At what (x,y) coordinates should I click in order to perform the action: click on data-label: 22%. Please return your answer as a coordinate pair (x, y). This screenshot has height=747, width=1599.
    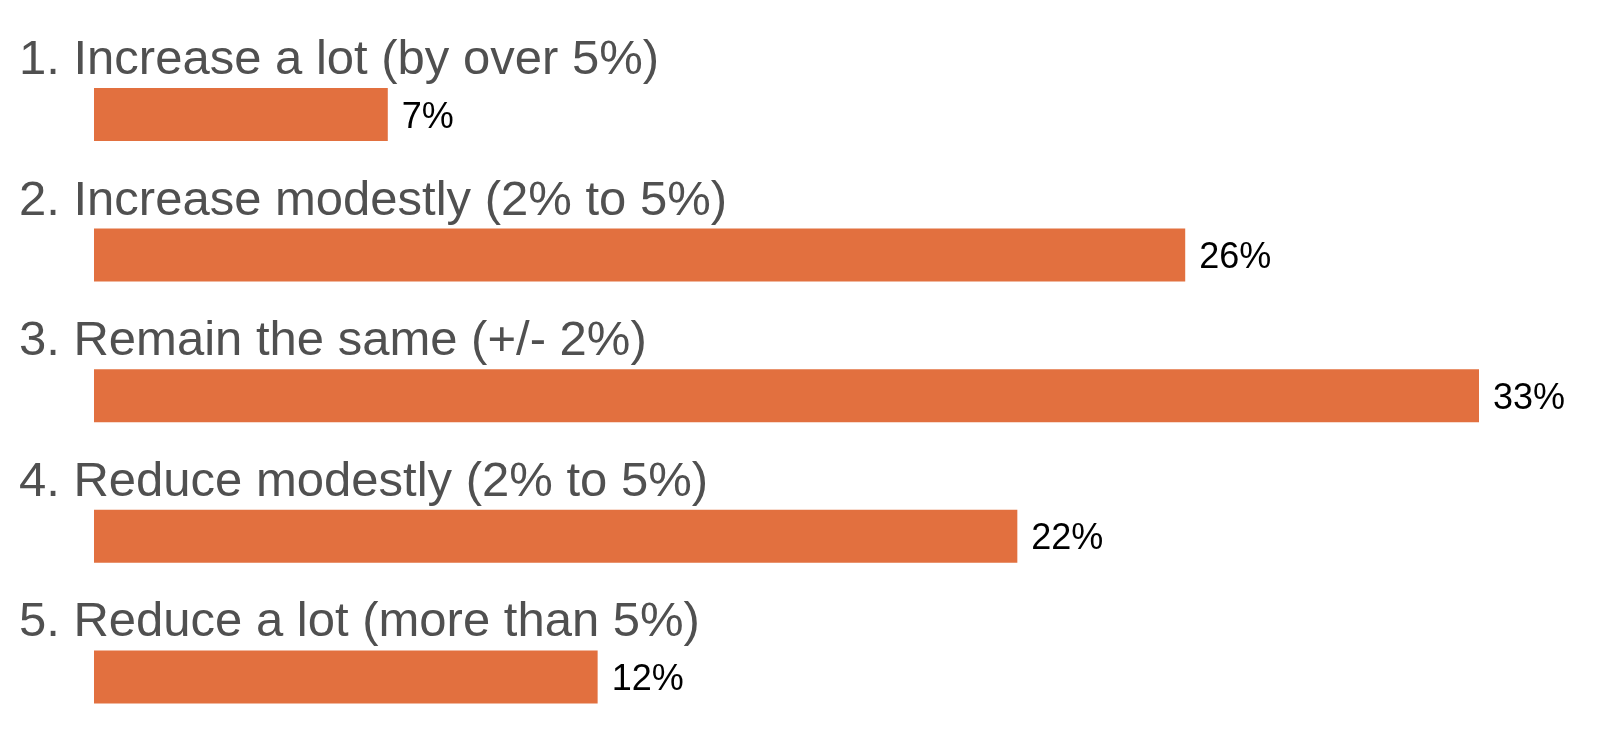
    Looking at the image, I should click on (1067, 537).